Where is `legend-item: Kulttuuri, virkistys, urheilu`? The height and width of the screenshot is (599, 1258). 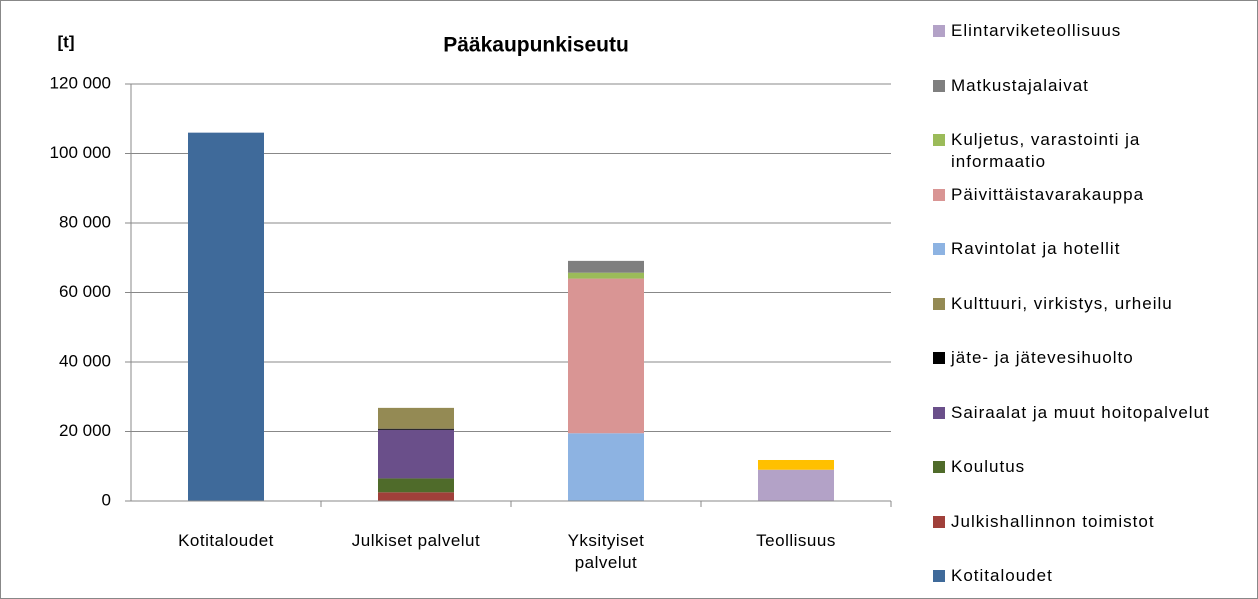
legend-item: Kulttuuri, virkistys, urheilu is located at coordinates (1083, 304).